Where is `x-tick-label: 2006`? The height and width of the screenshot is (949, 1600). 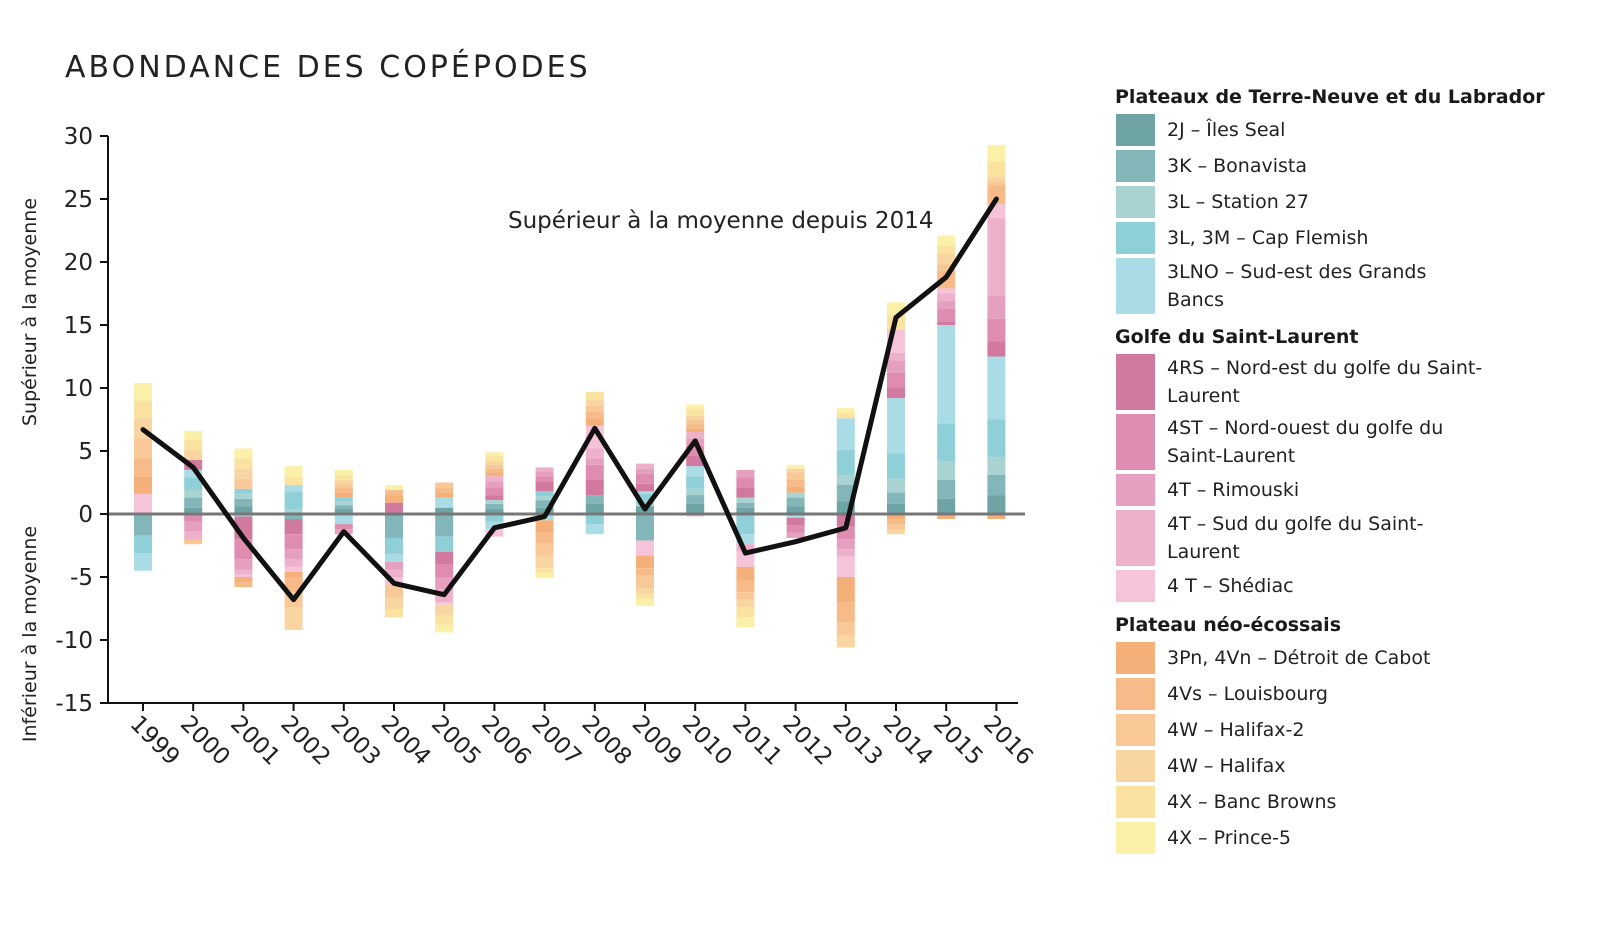 x-tick-label: 2006 is located at coordinates (506, 741).